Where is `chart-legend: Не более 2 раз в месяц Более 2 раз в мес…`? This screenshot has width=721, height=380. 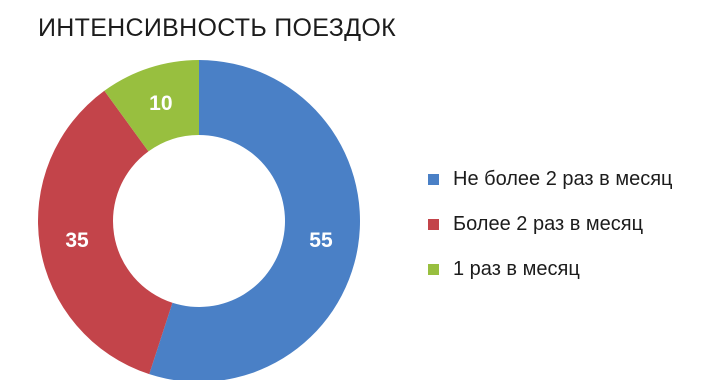 chart-legend: Не более 2 раз в месяц Более 2 раз в мес… is located at coordinates (550, 235).